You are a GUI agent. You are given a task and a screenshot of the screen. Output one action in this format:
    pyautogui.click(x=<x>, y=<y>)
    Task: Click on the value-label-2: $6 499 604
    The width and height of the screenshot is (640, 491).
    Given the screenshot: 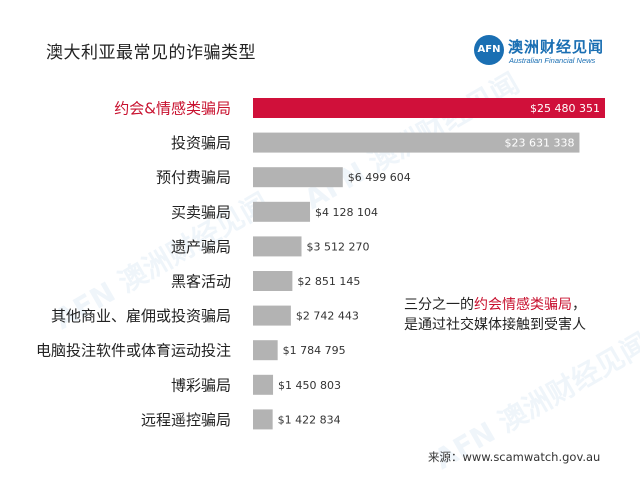 What is the action you would take?
    pyautogui.click(x=379, y=177)
    